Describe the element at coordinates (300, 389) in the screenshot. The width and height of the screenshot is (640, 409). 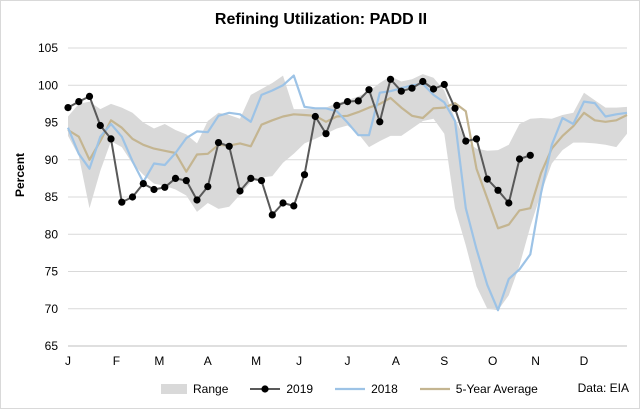
I see `legend-label-2019: 2019` at that location.